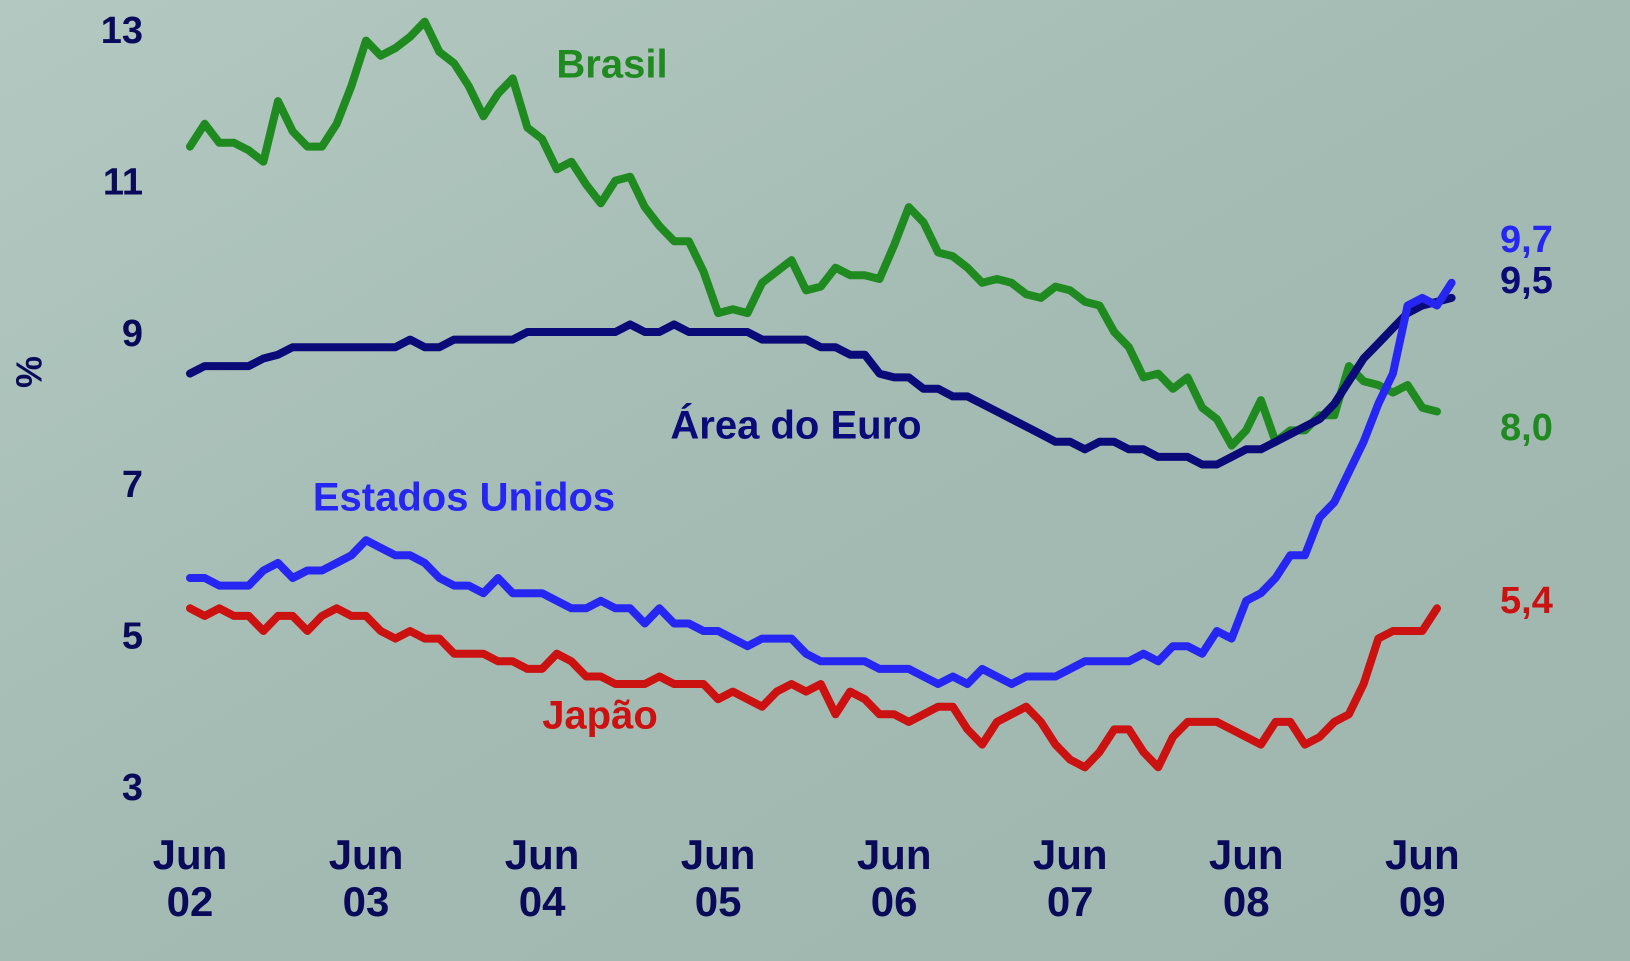 The height and width of the screenshot is (961, 1630). Describe the element at coordinates (132, 485) in the screenshot. I see `y-tick-label: 7` at that location.